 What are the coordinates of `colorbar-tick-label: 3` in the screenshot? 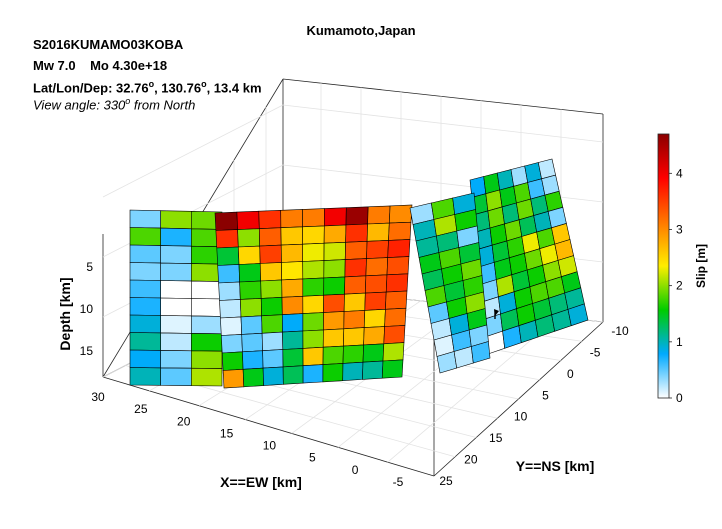 It's located at (679, 229).